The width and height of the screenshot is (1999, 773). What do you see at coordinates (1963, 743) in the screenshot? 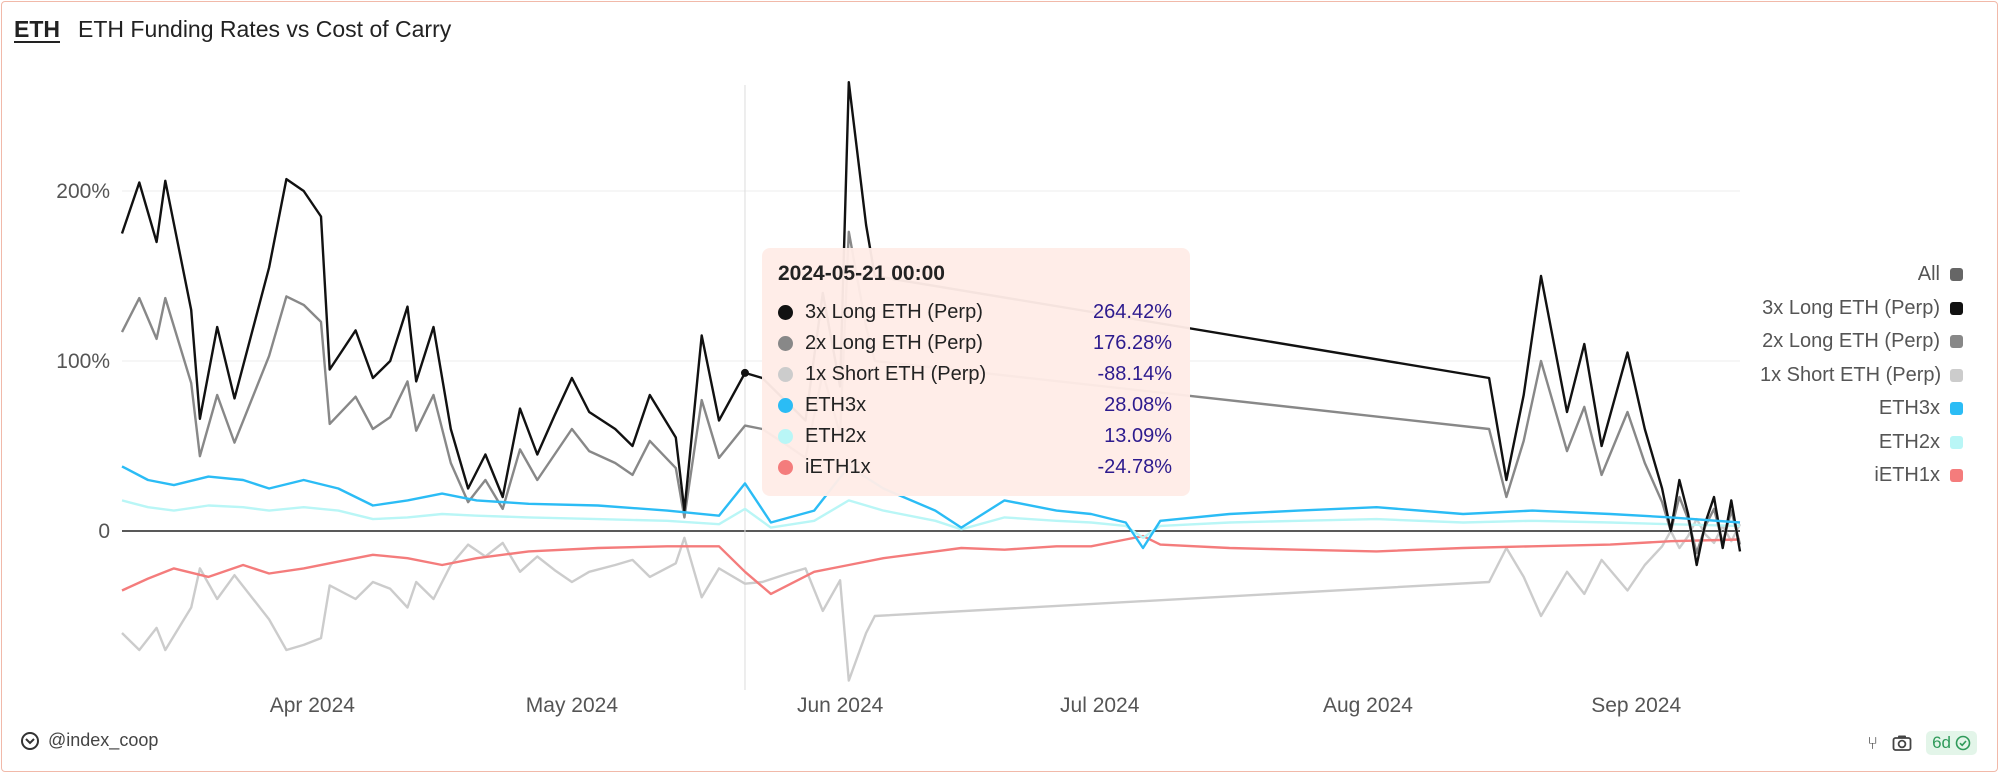
I see `check-circle-icon` at bounding box center [1963, 743].